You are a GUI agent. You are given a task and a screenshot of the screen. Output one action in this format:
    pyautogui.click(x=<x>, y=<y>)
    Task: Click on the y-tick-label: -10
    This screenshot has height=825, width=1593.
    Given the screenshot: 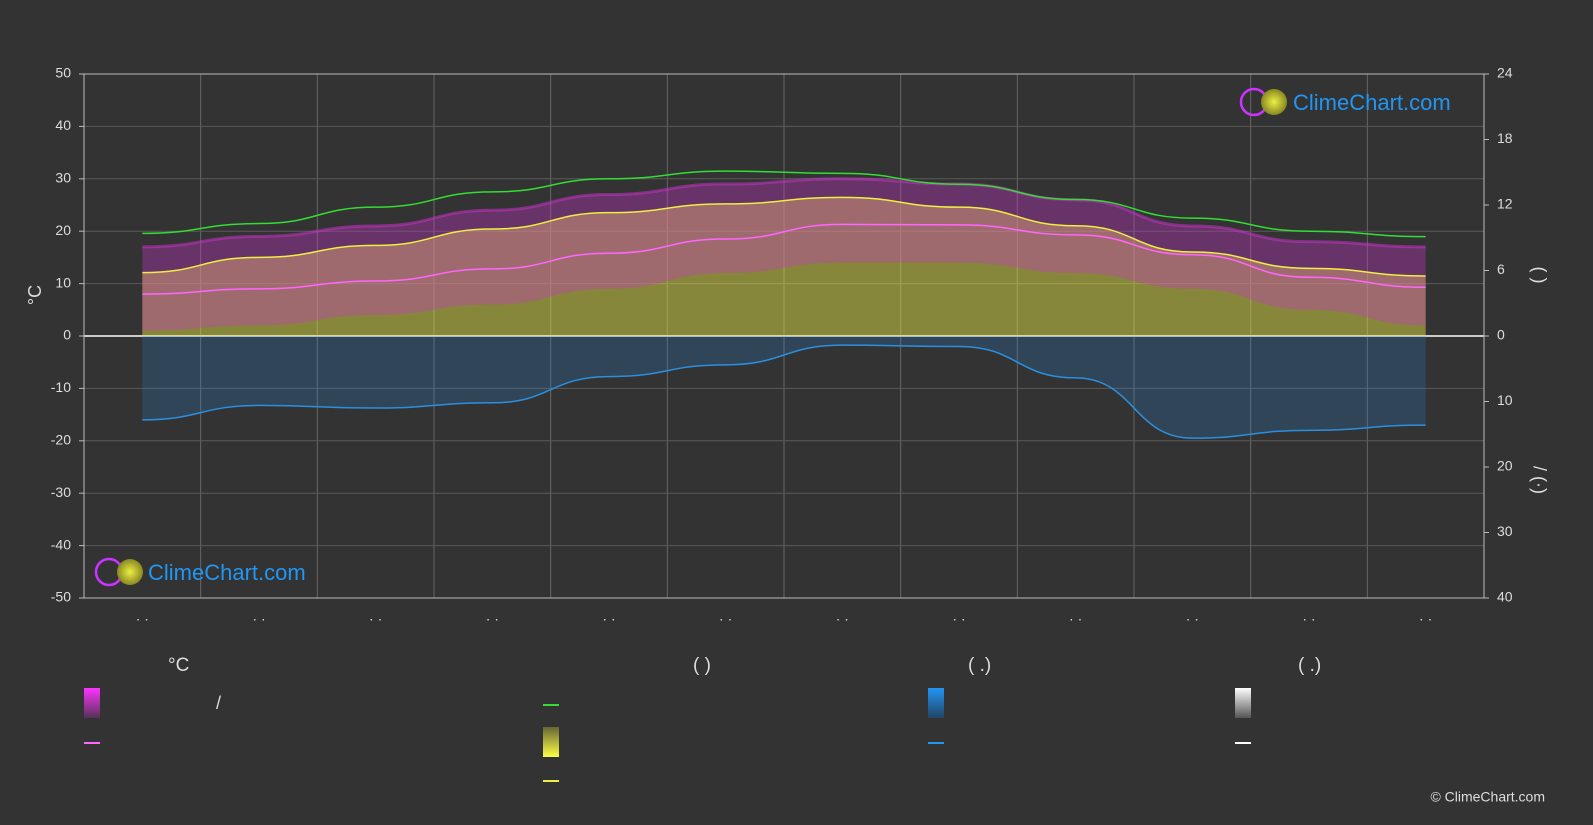 What is the action you would take?
    pyautogui.click(x=61, y=387)
    